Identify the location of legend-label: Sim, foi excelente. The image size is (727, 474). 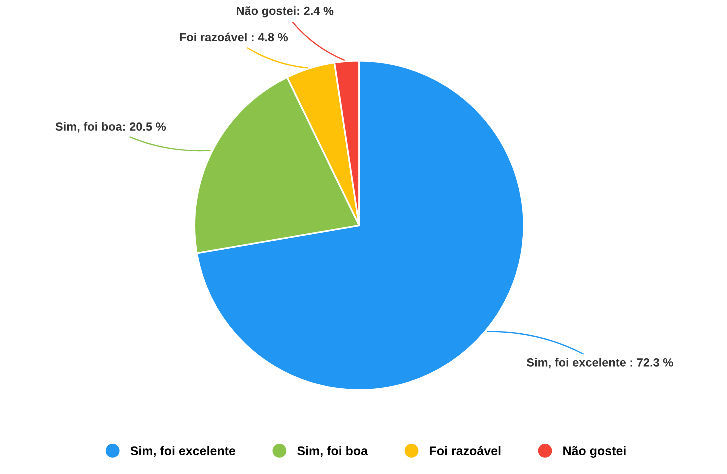
(183, 452).